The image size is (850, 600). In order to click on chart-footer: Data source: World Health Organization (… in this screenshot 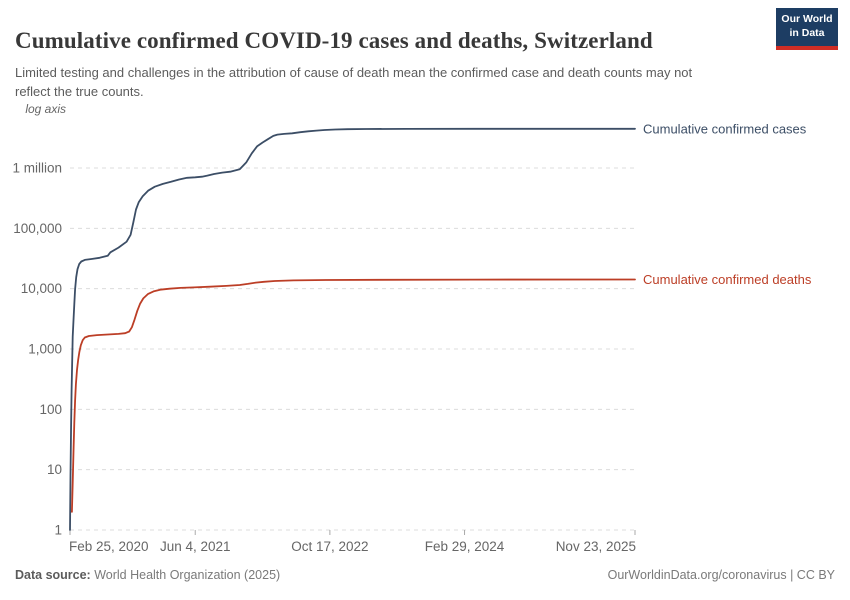, I will do `click(425, 575)`.